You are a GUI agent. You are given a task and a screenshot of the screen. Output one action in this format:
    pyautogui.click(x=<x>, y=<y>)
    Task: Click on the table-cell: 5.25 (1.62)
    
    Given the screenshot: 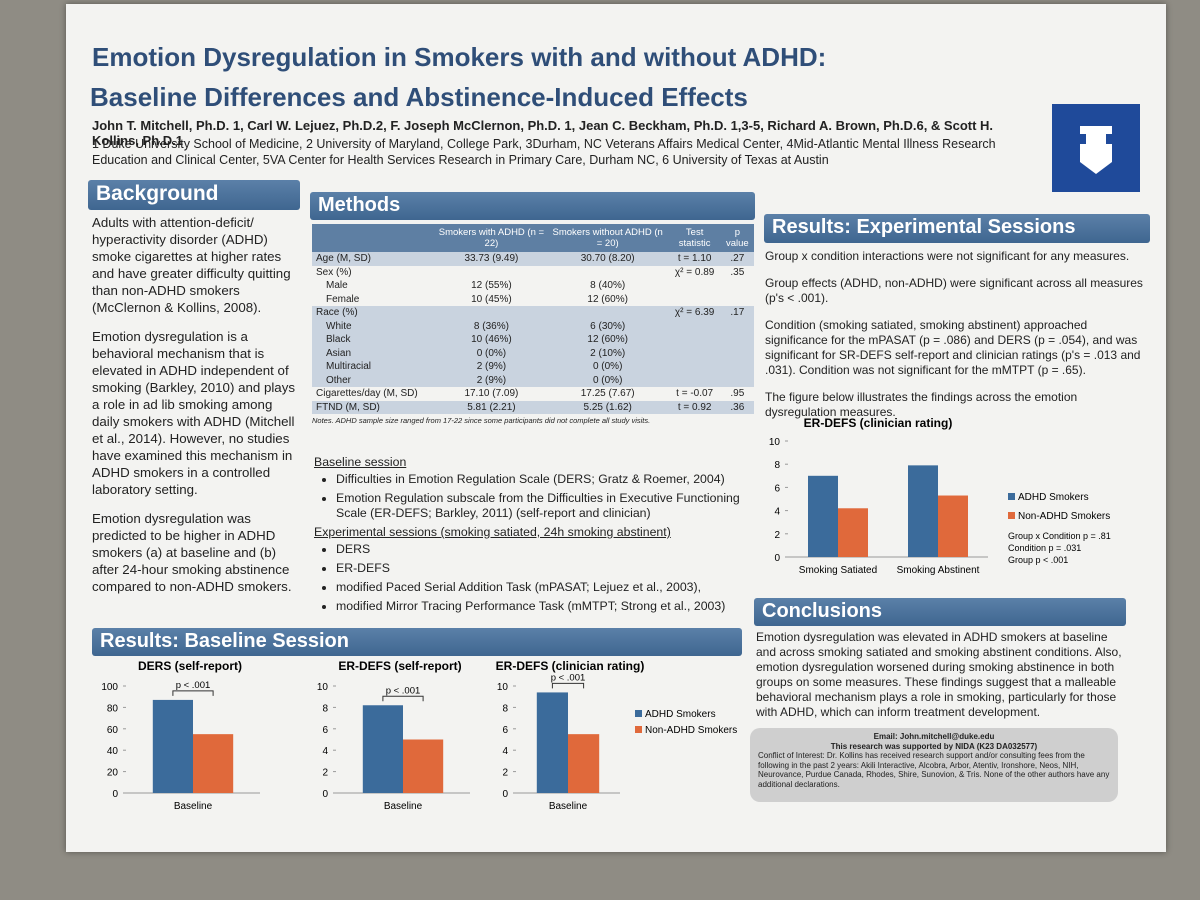 What is the action you would take?
    pyautogui.click(x=607, y=407)
    